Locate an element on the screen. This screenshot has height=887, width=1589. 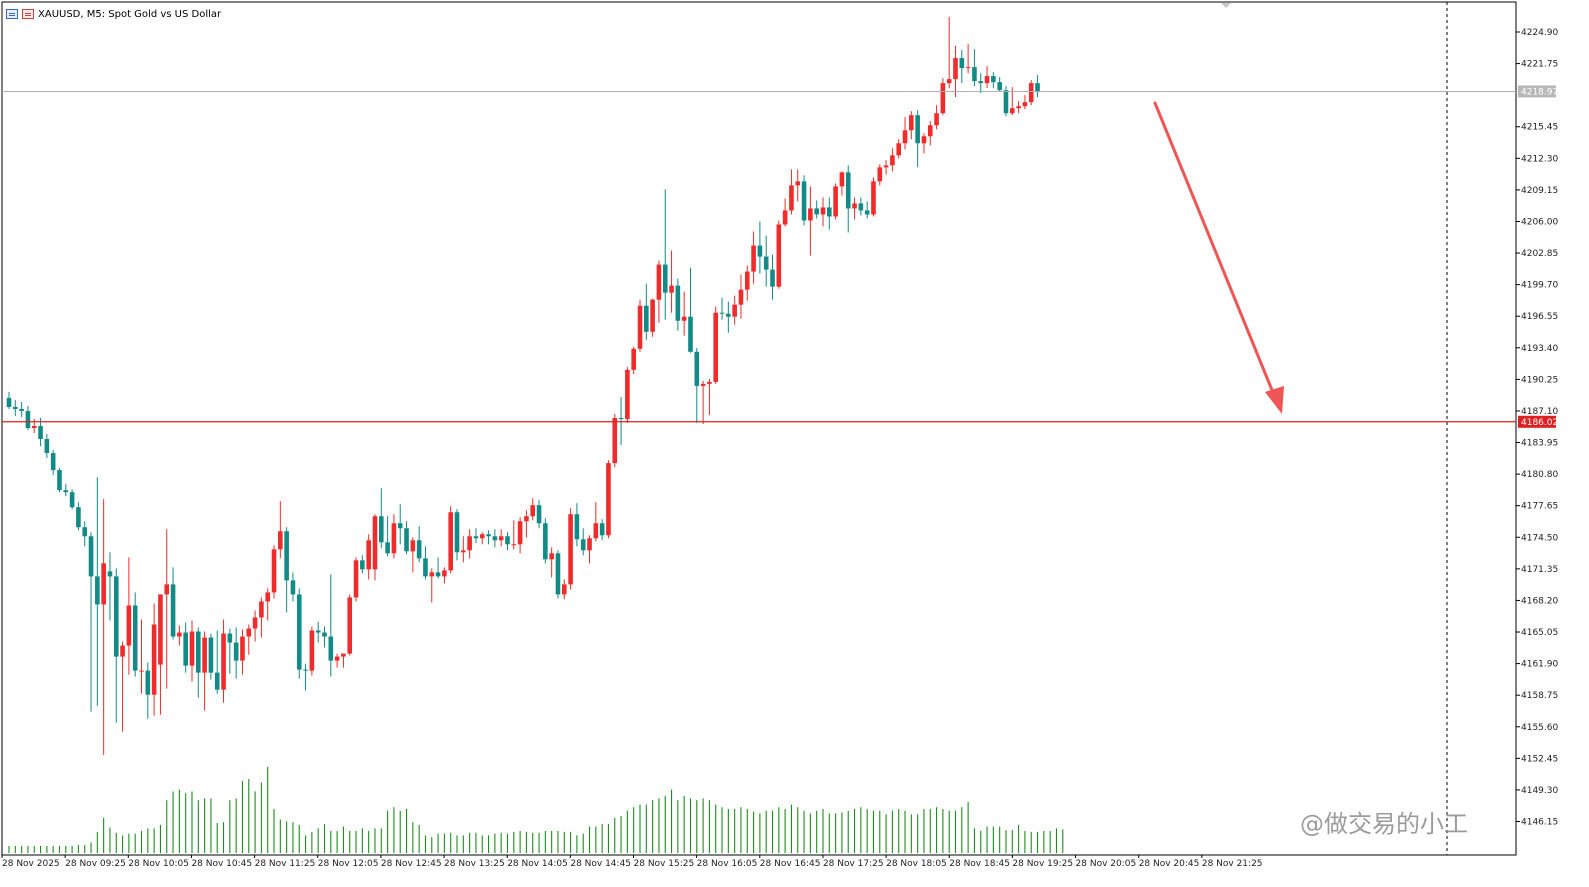
time-axis-label: 28 Nov 14:05 is located at coordinates (537, 864).